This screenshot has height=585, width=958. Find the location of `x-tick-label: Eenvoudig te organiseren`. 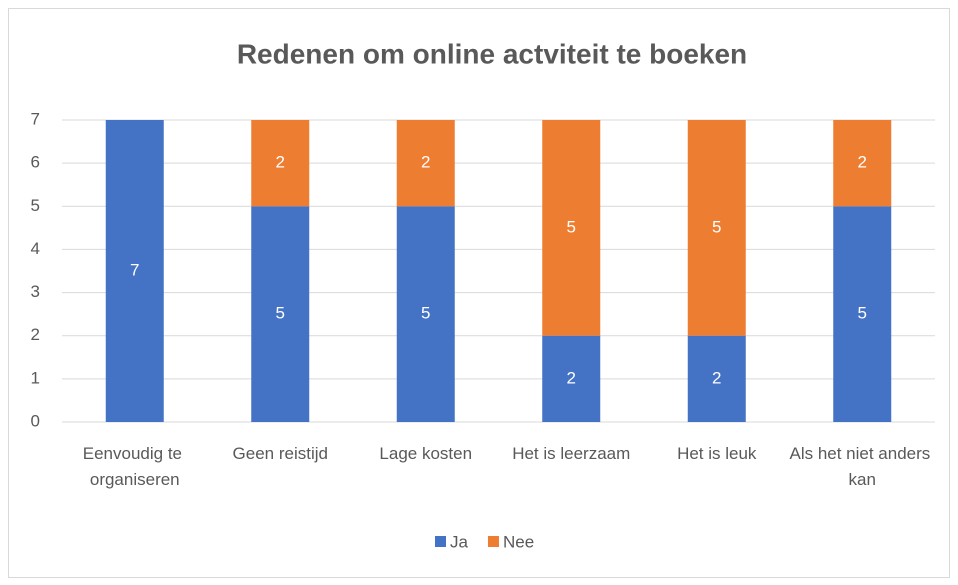

x-tick-label: Eenvoudig te organiseren is located at coordinates (135, 466).